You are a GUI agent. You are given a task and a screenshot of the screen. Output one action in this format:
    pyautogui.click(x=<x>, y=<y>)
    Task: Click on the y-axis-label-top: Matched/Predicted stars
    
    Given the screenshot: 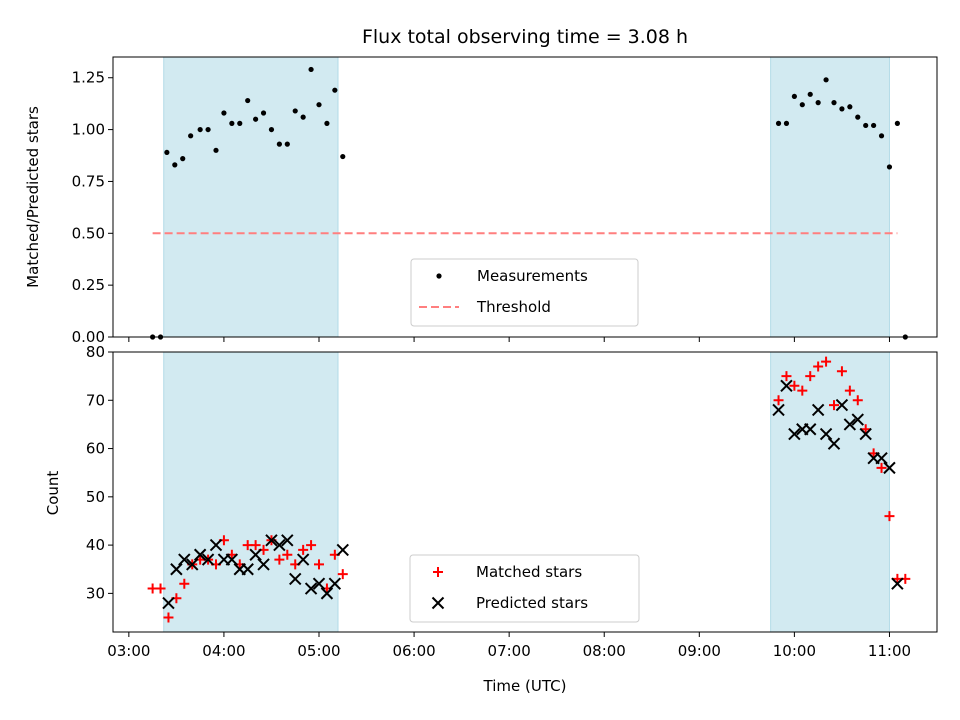 What is the action you would take?
    pyautogui.click(x=33, y=197)
    